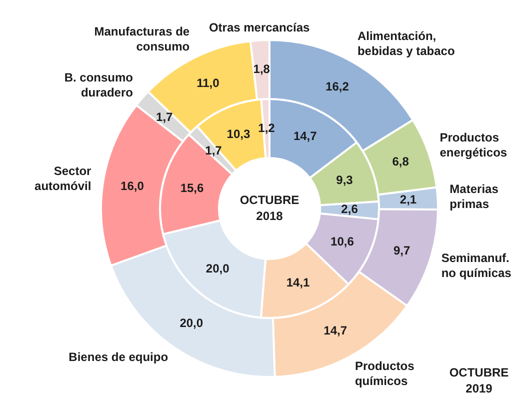 Image resolution: width=529 pixels, height=411 pixels. What do you see at coordinates (476, 265) in the screenshot?
I see `slice-label: Semimanuf. no químicas` at bounding box center [476, 265].